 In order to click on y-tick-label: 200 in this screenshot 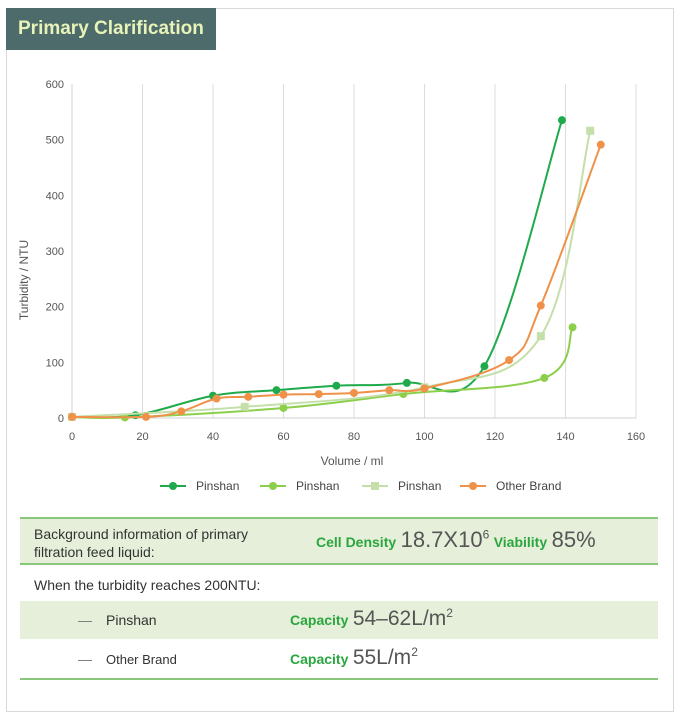, I will do `click(55, 308)`.